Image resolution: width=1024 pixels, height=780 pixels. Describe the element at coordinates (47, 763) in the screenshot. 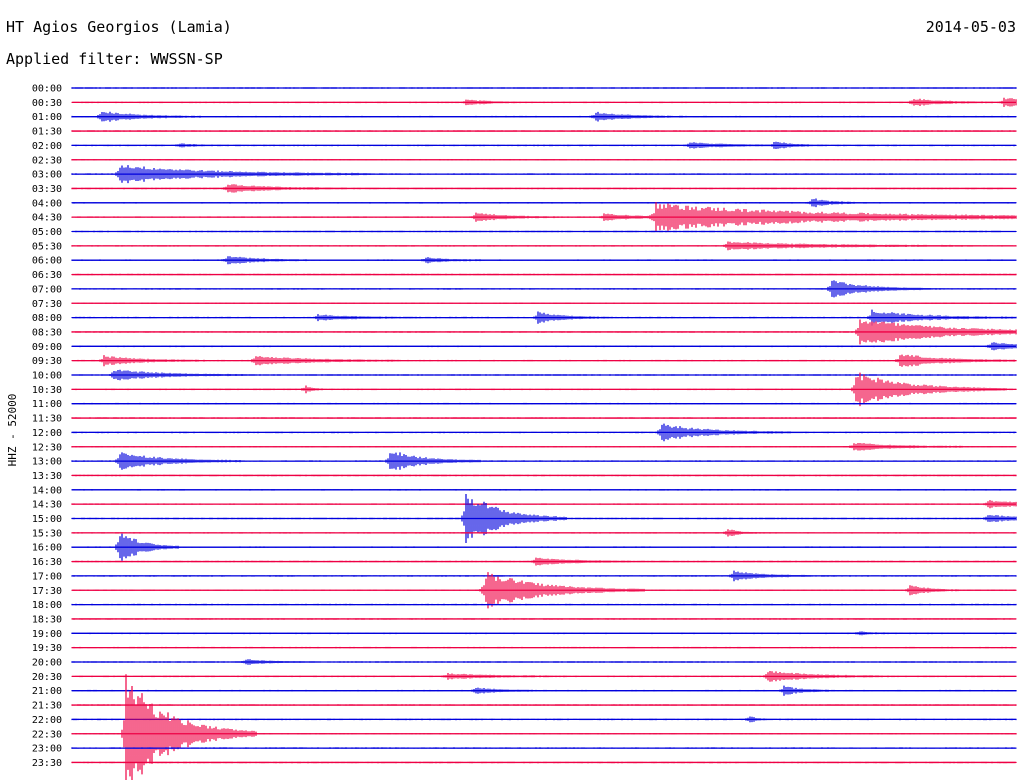

I see `trace-time-label: 23:30` at that location.